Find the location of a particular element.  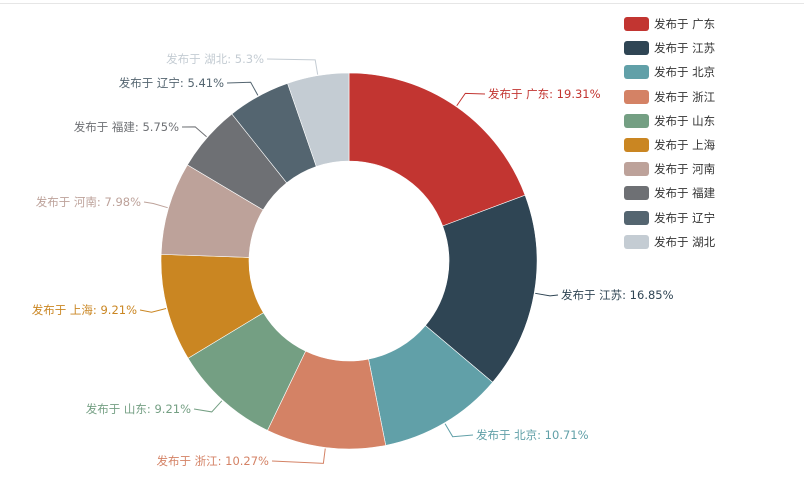

legend-item: 发布于 福建 is located at coordinates (669, 193).